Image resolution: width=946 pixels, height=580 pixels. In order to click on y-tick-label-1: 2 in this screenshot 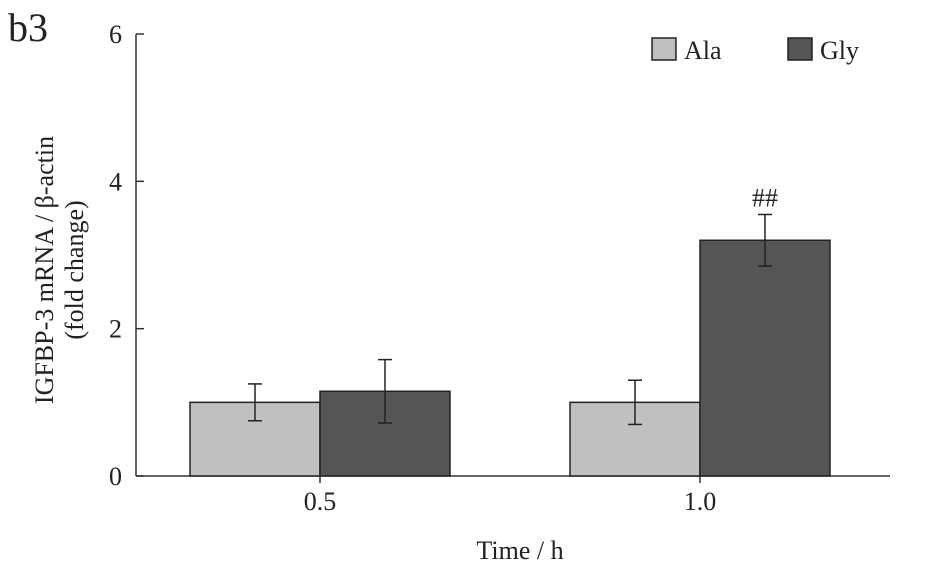, I will do `click(115, 329)`.